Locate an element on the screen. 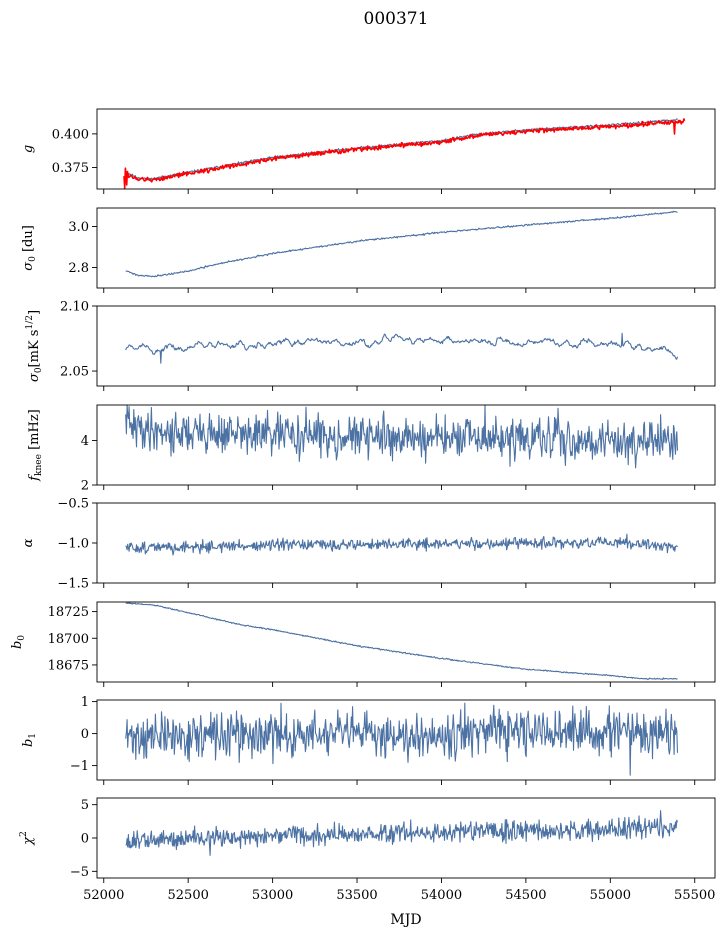 This screenshot has width=725, height=936. x-tick-label: 52500 is located at coordinates (188, 895).